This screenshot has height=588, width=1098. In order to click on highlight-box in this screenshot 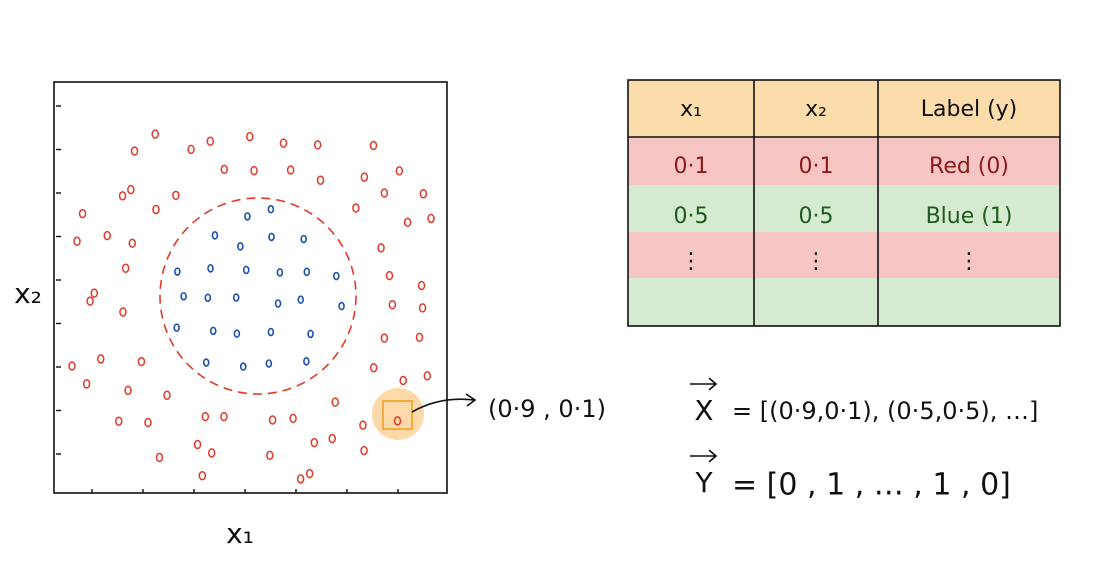, I will do `click(397, 415)`.